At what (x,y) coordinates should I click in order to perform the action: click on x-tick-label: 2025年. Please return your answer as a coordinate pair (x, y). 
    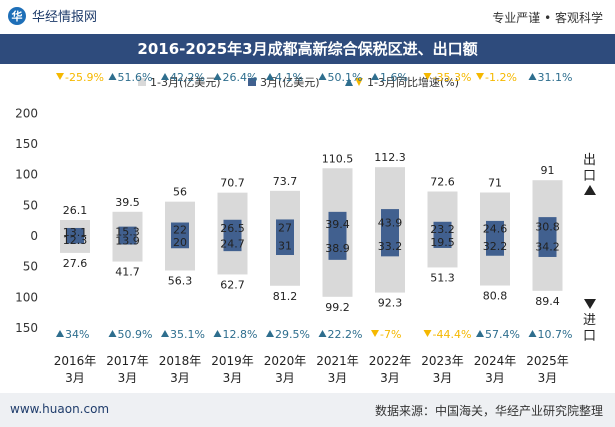
    Looking at the image, I should click on (547, 361).